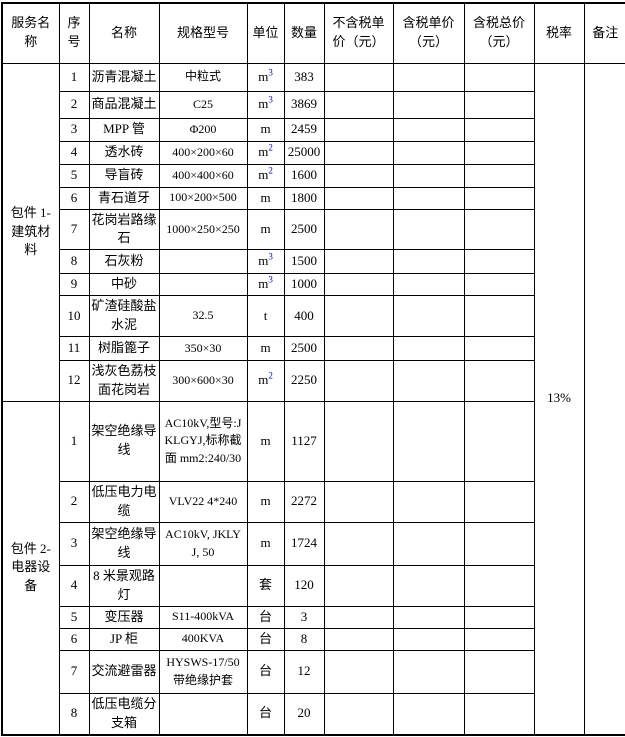 The image size is (625, 737). I want to click on item-name: 青石道牙, so click(124, 198).